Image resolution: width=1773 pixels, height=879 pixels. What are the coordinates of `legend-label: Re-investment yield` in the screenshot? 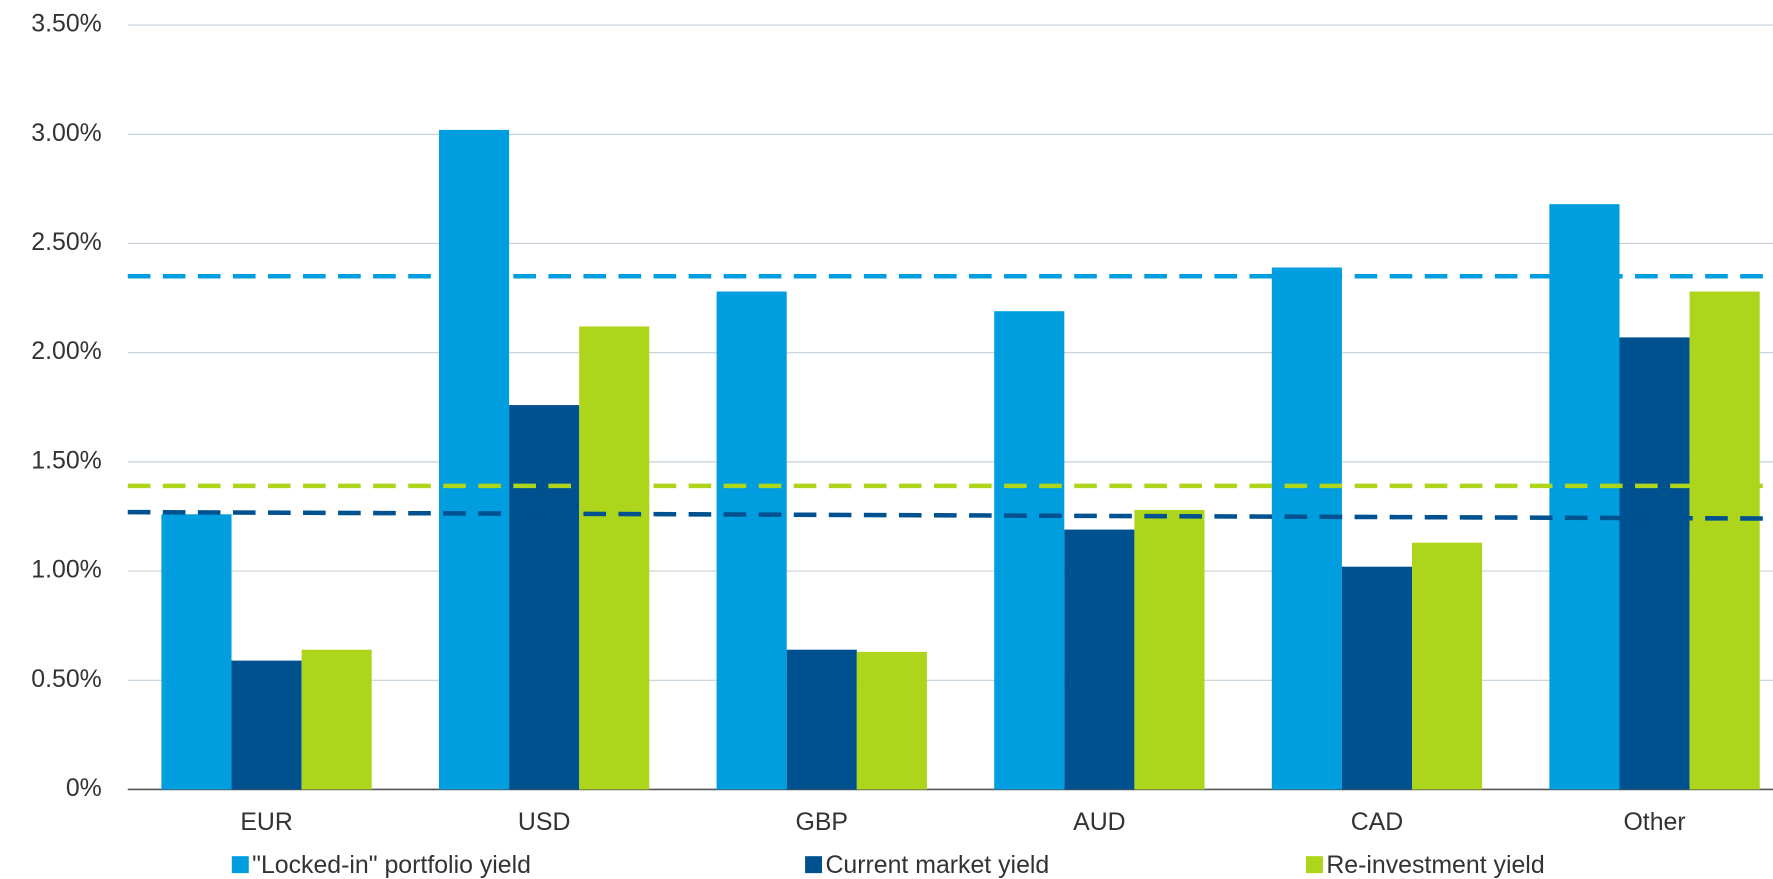 It's located at (1435, 865).